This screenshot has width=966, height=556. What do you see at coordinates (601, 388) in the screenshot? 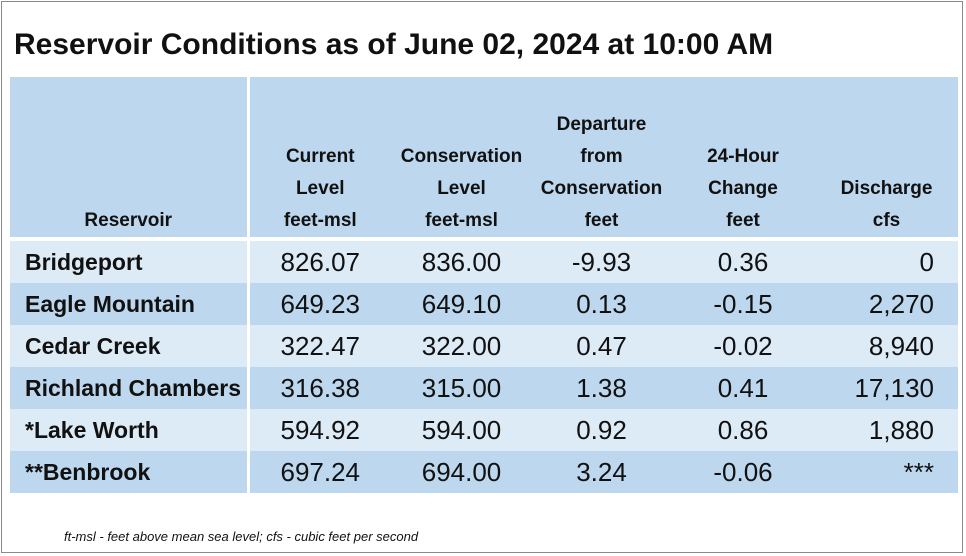
I see `cell-departure: 1.38` at bounding box center [601, 388].